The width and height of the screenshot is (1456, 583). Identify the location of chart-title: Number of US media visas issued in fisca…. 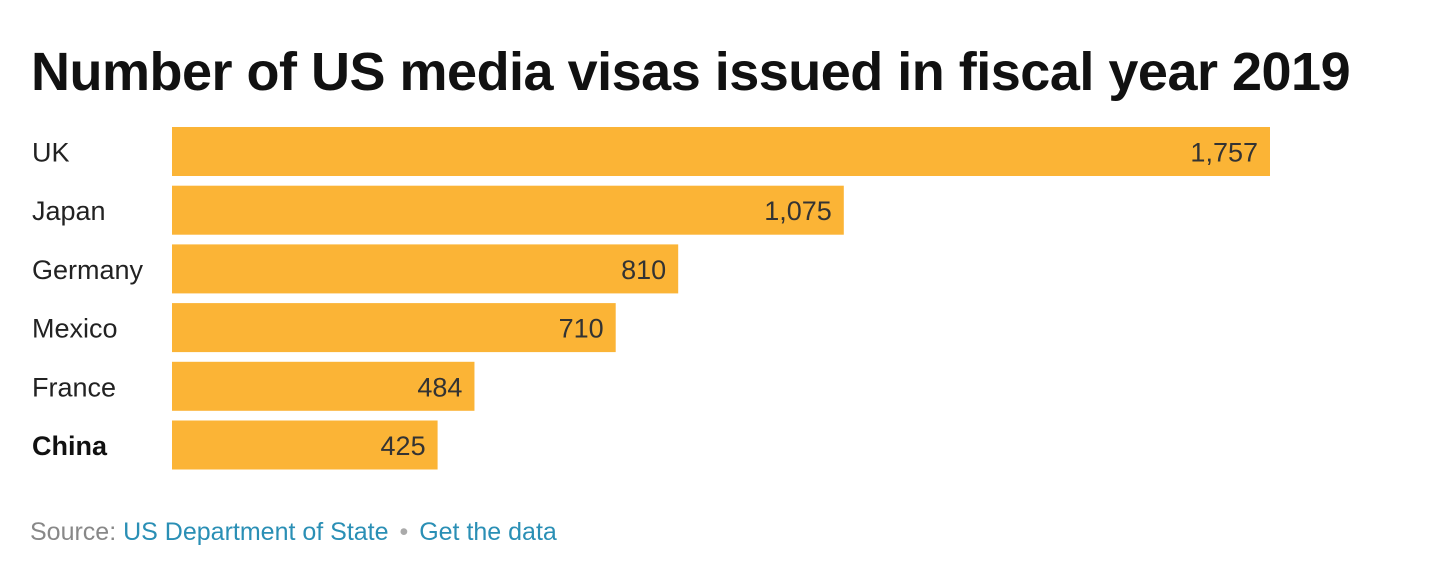
(691, 72).